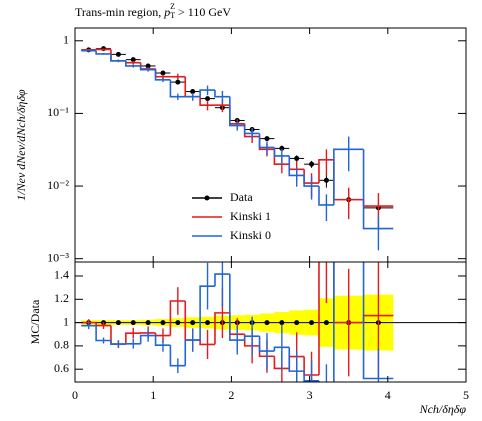  Describe the element at coordinates (172, 15) in the screenshot. I see `title-sub: T` at that location.